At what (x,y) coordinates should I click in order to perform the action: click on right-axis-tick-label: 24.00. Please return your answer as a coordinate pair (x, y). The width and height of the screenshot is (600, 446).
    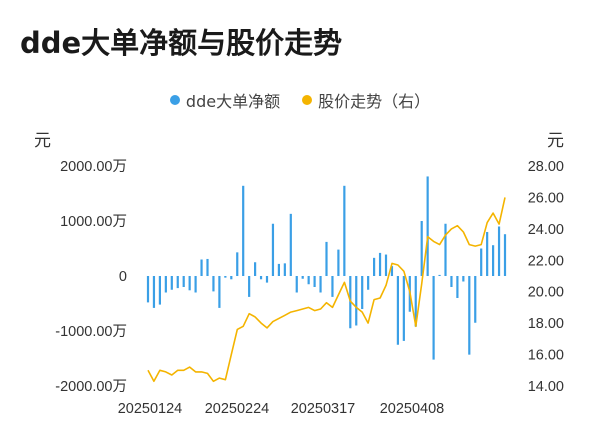
    Looking at the image, I should click on (546, 230).